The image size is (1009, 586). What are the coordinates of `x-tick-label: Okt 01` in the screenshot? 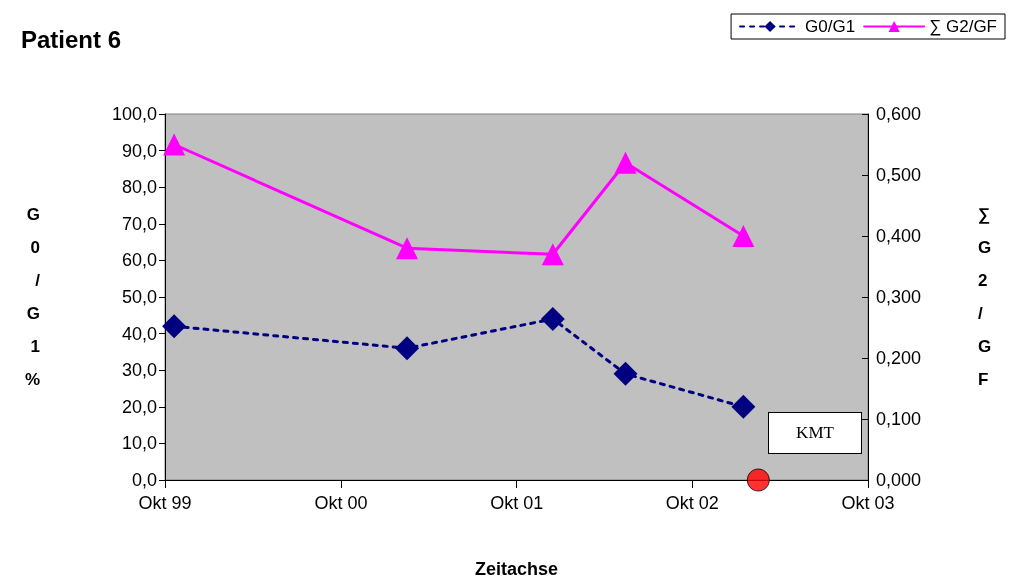 It's located at (517, 503).